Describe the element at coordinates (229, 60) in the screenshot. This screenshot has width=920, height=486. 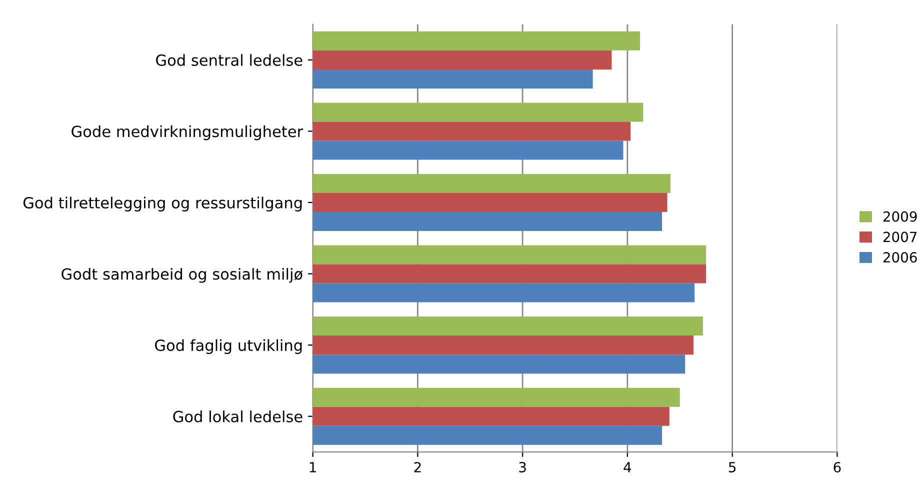
I see `y-tick-label: God sentral ledelse` at that location.